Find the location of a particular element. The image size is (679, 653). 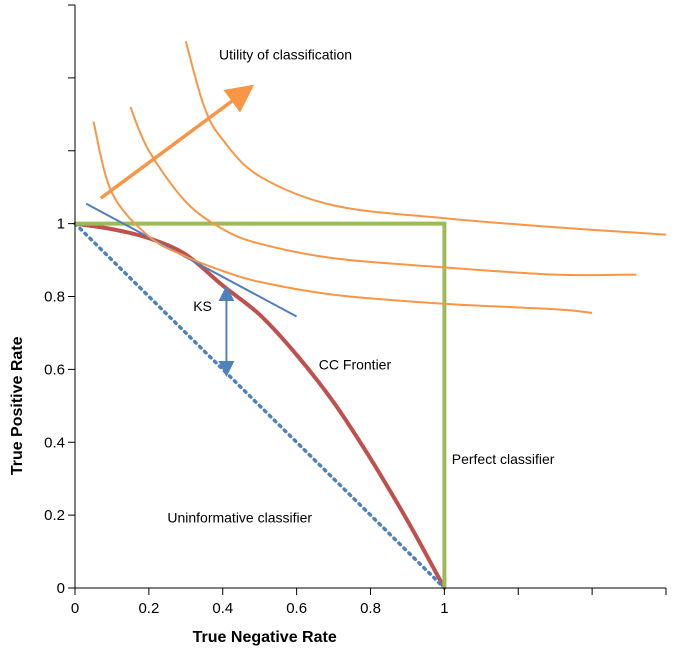

uninformative-classifier-label: Uninformative classifier is located at coordinates (239, 517).